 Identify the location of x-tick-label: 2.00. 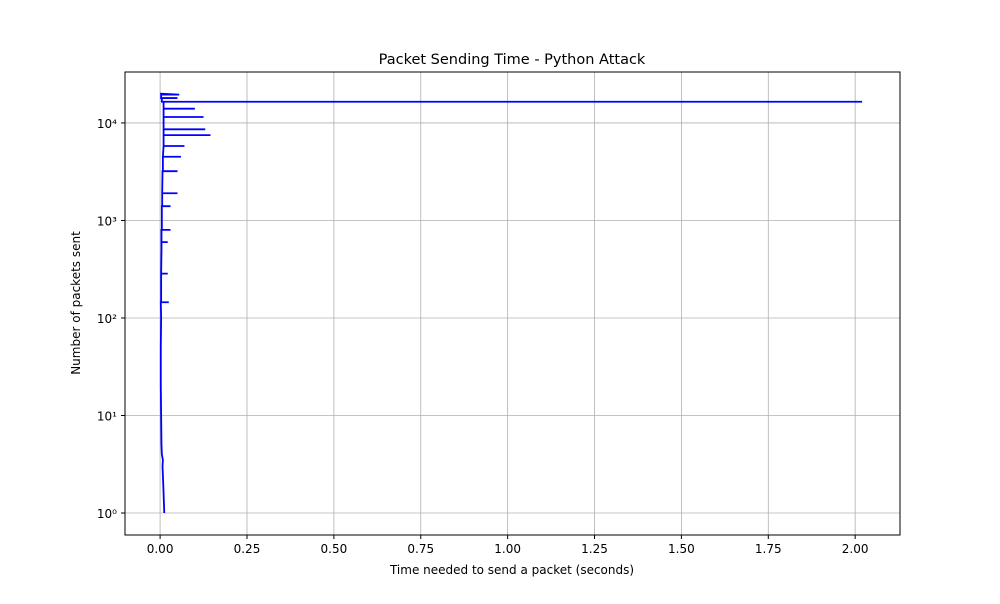
(855, 549).